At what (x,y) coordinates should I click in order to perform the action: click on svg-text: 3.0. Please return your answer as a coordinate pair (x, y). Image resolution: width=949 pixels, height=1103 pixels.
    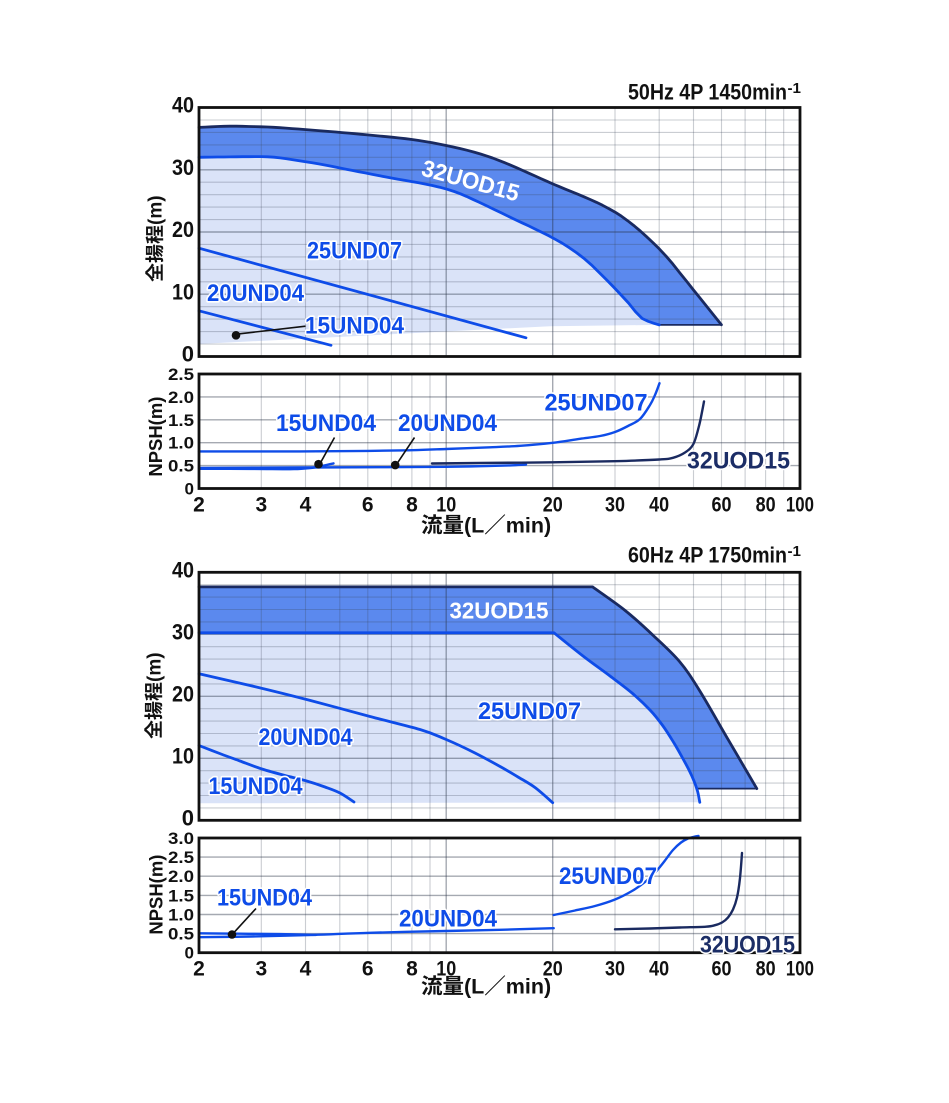
    Looking at the image, I should click on (181, 838).